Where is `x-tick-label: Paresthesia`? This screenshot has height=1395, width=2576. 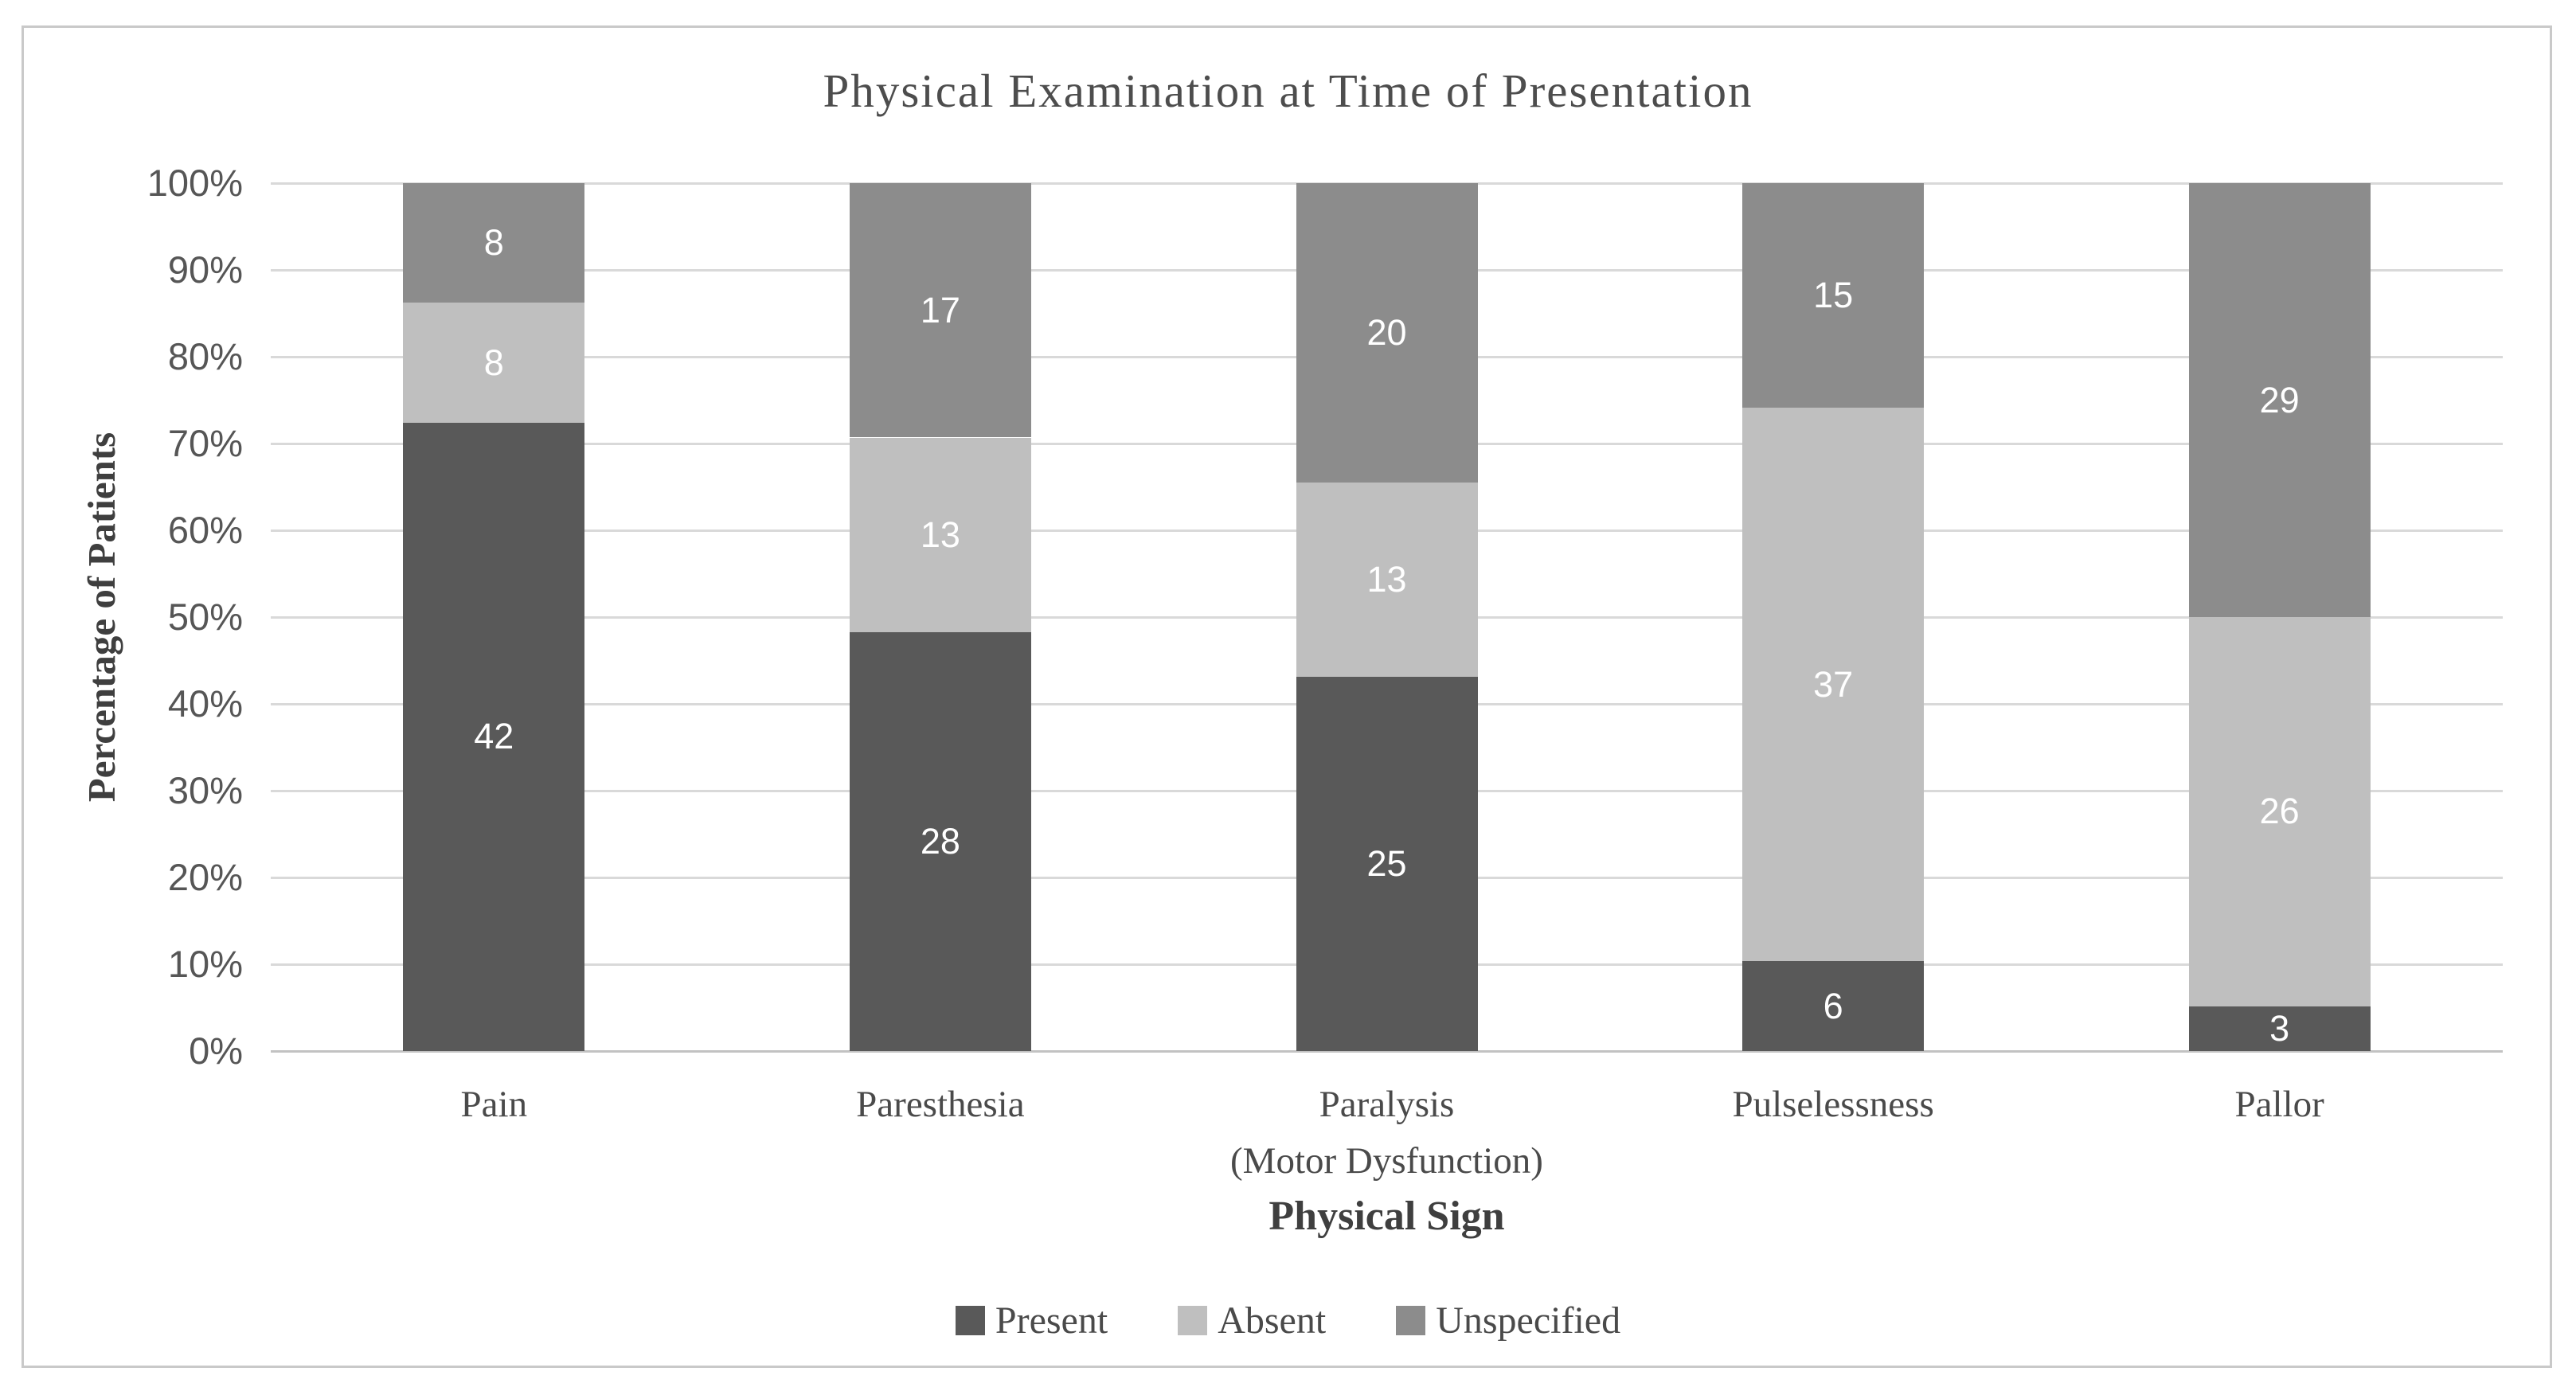 x-tick-label: Paresthesia is located at coordinates (940, 1104).